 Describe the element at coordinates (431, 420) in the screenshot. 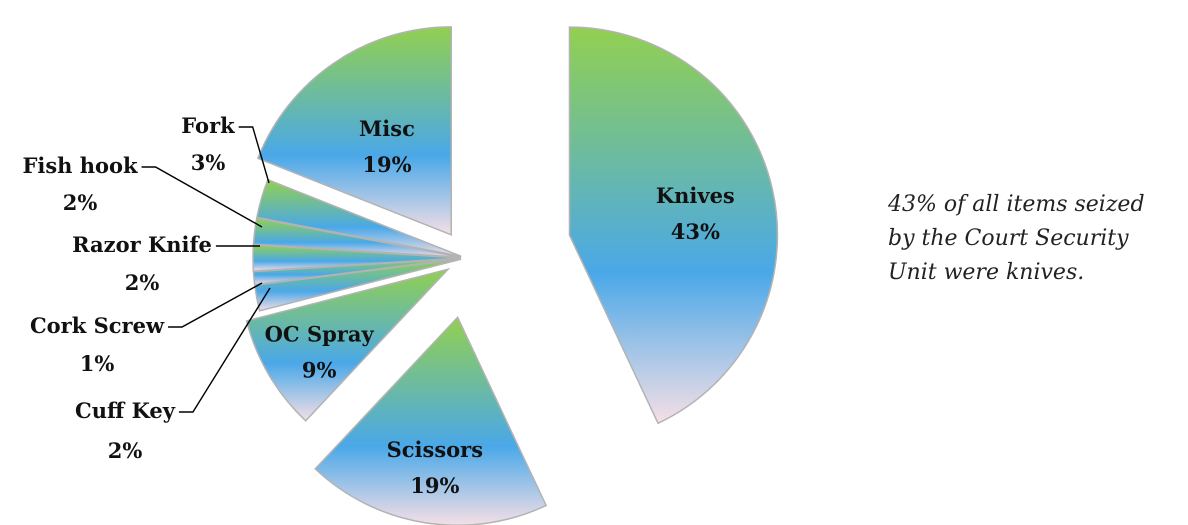

I see `pie-slice-scissors` at that location.